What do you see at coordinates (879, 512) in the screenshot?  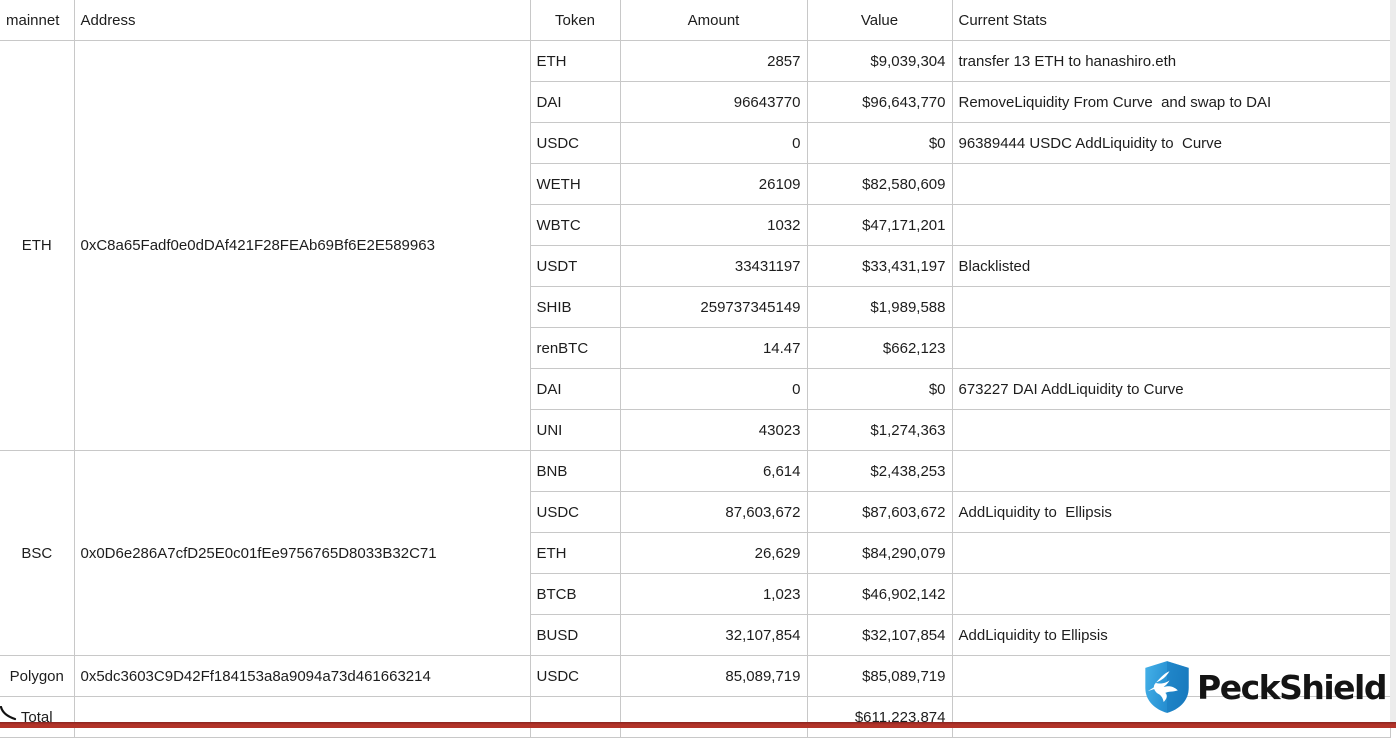 I see `value-cell: $87,603,672` at bounding box center [879, 512].